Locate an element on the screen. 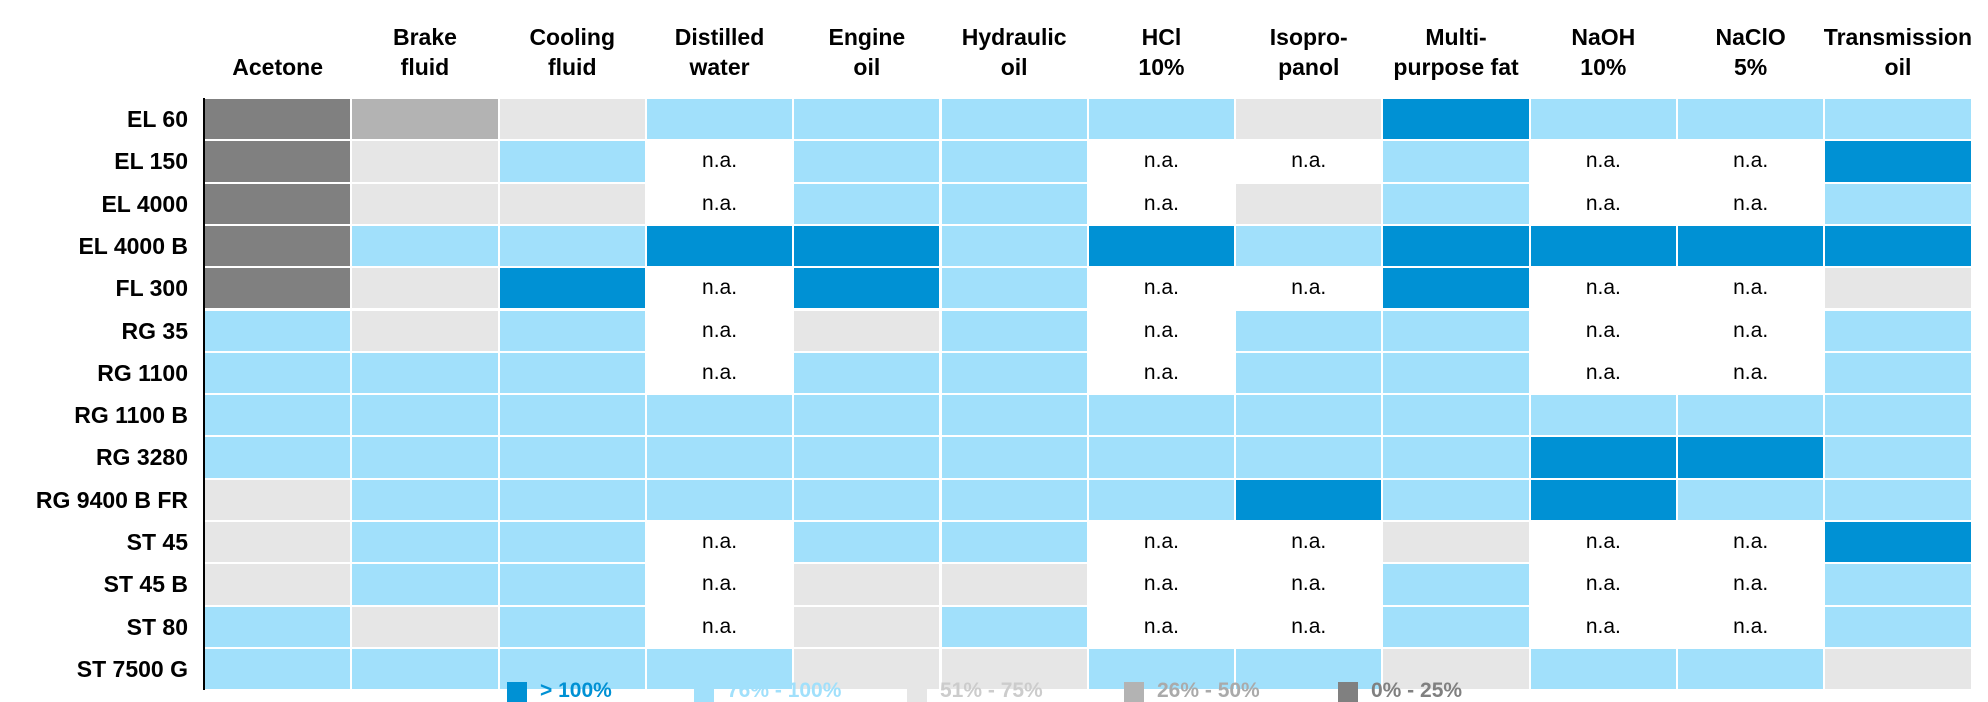 The width and height of the screenshot is (1988, 702). legend-label: 0% - 25% is located at coordinates (1417, 690).